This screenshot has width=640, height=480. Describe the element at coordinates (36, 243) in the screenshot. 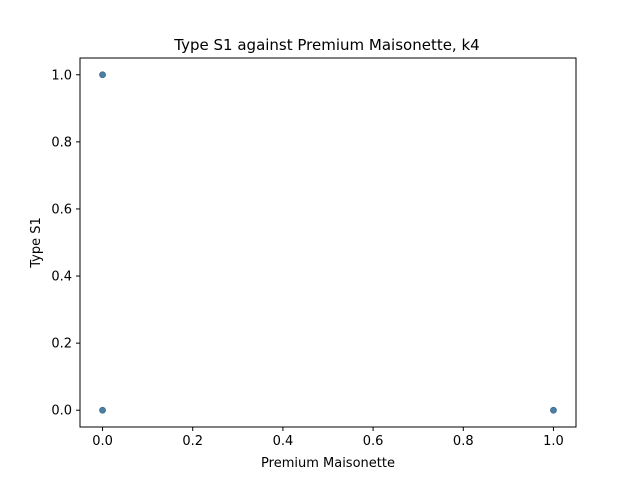

I see `y-axis-label: Type S1` at that location.